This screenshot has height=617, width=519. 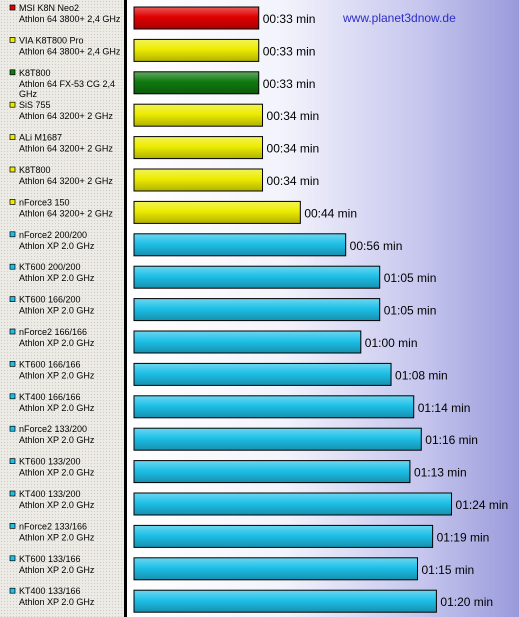 What do you see at coordinates (448, 570) in the screenshot?
I see `data-label: 01:15 min` at bounding box center [448, 570].